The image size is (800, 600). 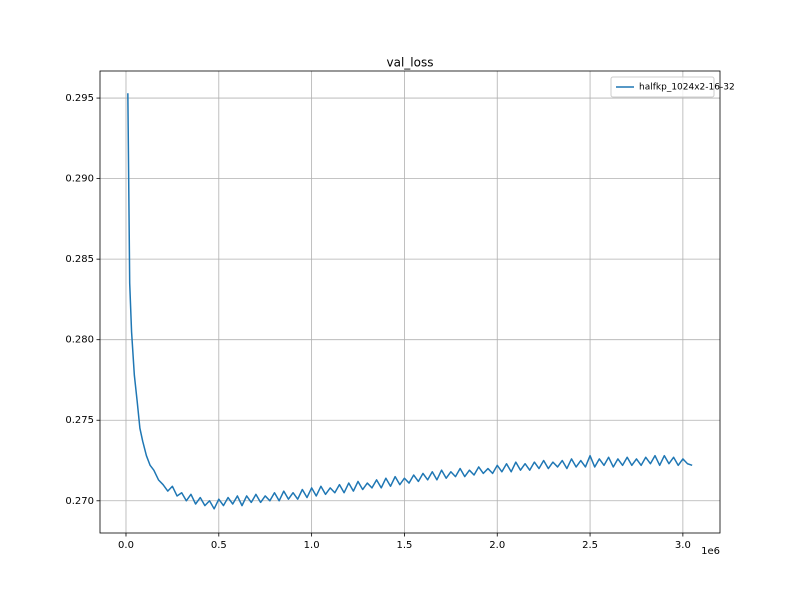 What do you see at coordinates (404, 545) in the screenshot?
I see `x-tick-label: 1.5` at bounding box center [404, 545].